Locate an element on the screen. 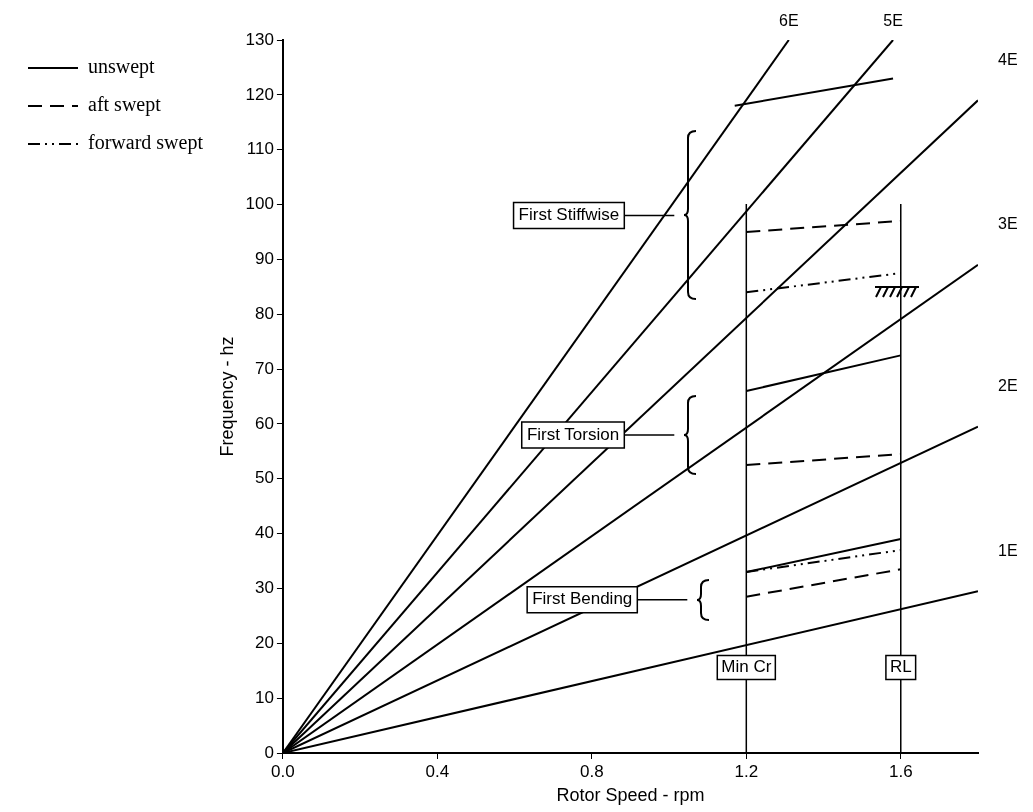  legend-label: forward swept is located at coordinates (146, 143).